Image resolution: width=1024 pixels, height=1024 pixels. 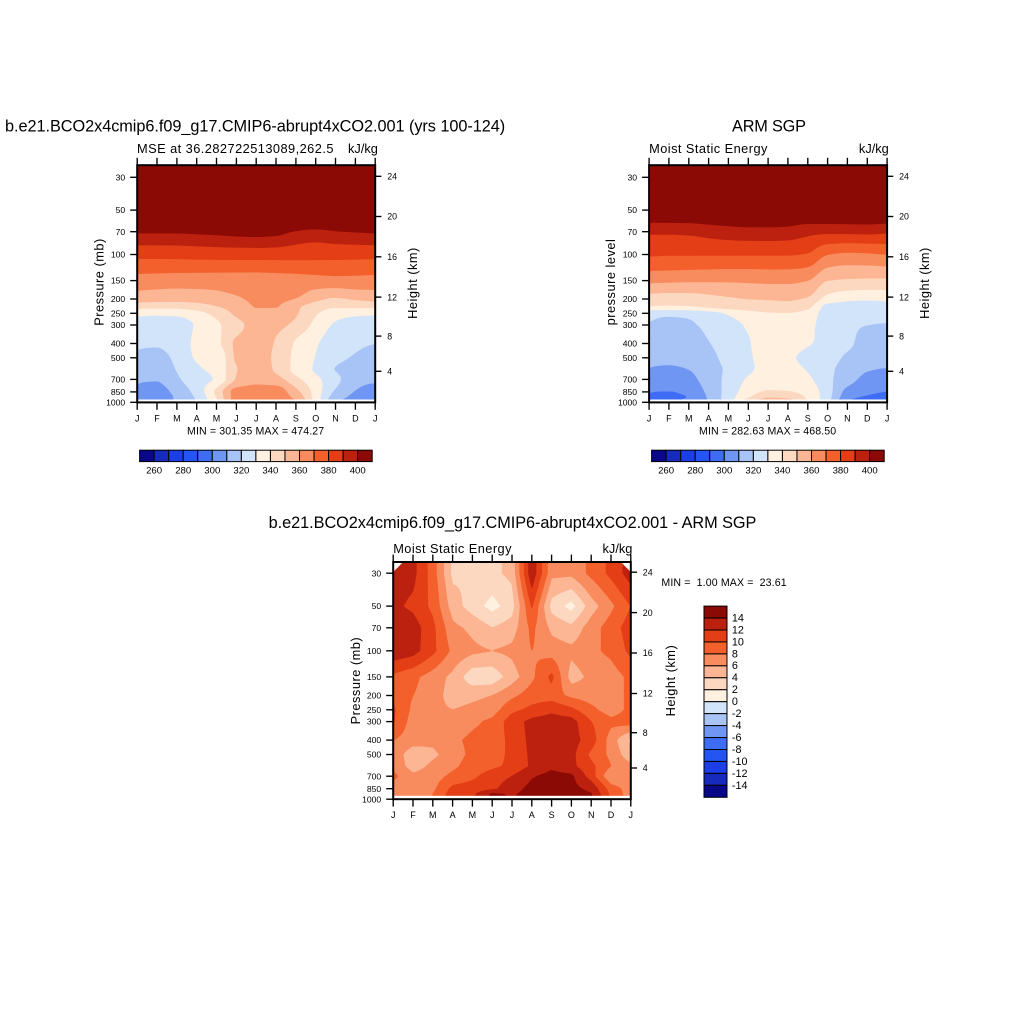 What do you see at coordinates (735, 666) in the screenshot?
I see `svg-text: 6` at bounding box center [735, 666].